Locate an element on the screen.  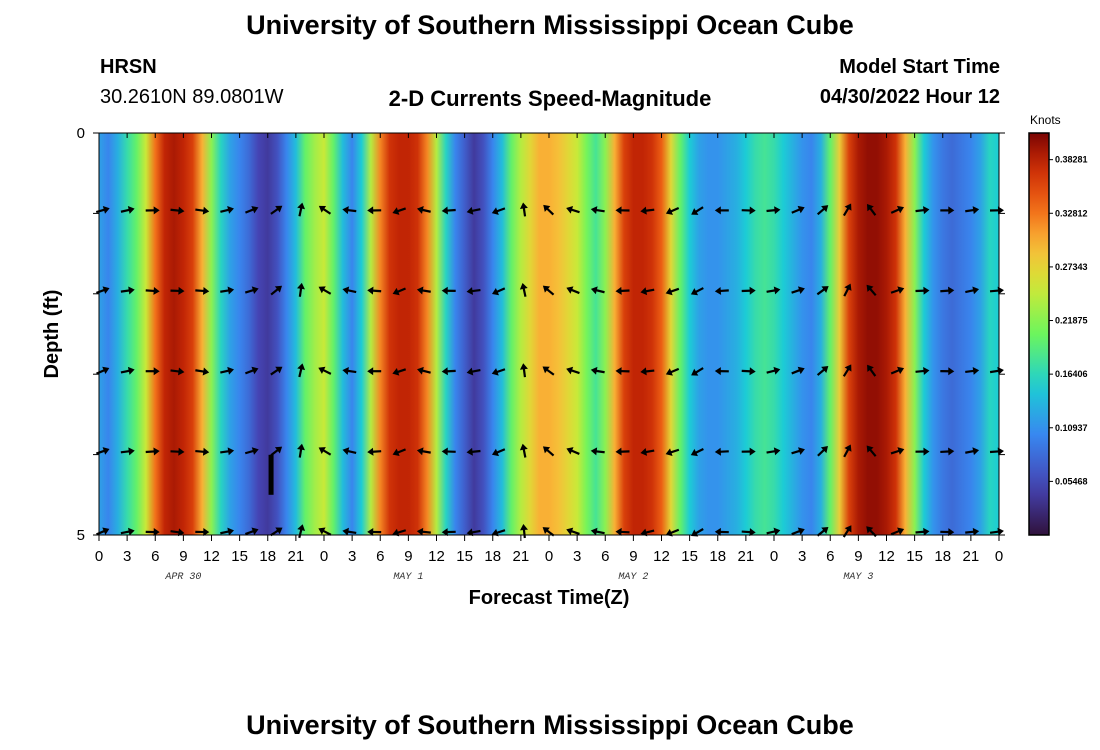
y-axis-label: Depth (ft) is located at coordinates (52, 334).